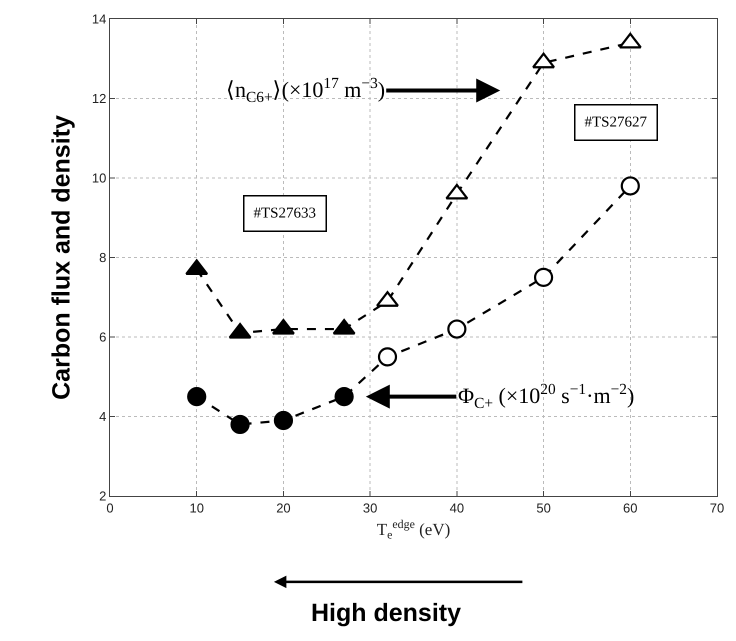 Image resolution: width=736 pixels, height=641 pixels. I want to click on y-tick-label: 10, so click(99, 178).